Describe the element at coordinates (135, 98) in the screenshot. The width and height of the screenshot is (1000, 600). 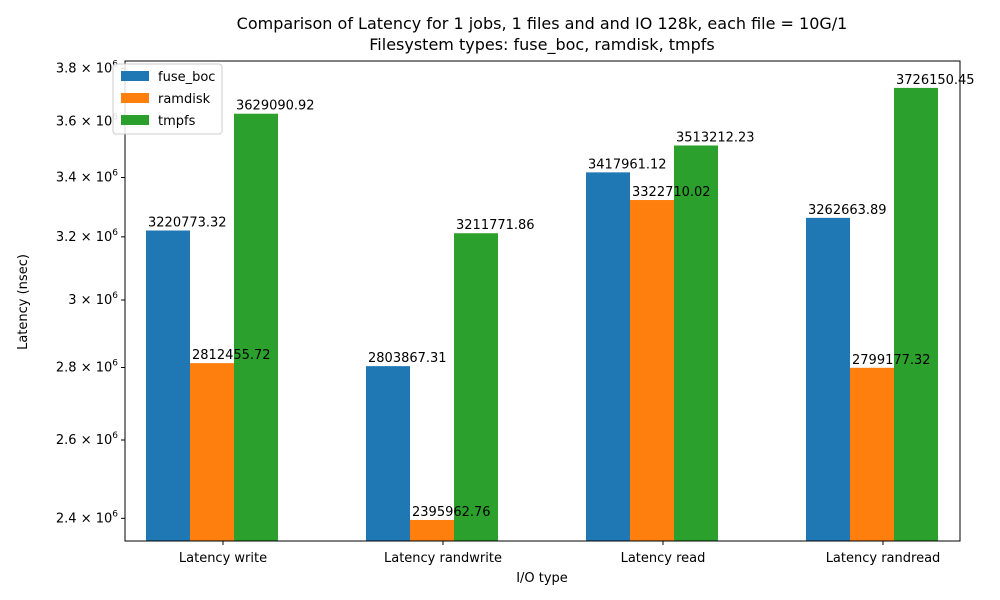
I see `legend-swatch-ramdisk` at that location.